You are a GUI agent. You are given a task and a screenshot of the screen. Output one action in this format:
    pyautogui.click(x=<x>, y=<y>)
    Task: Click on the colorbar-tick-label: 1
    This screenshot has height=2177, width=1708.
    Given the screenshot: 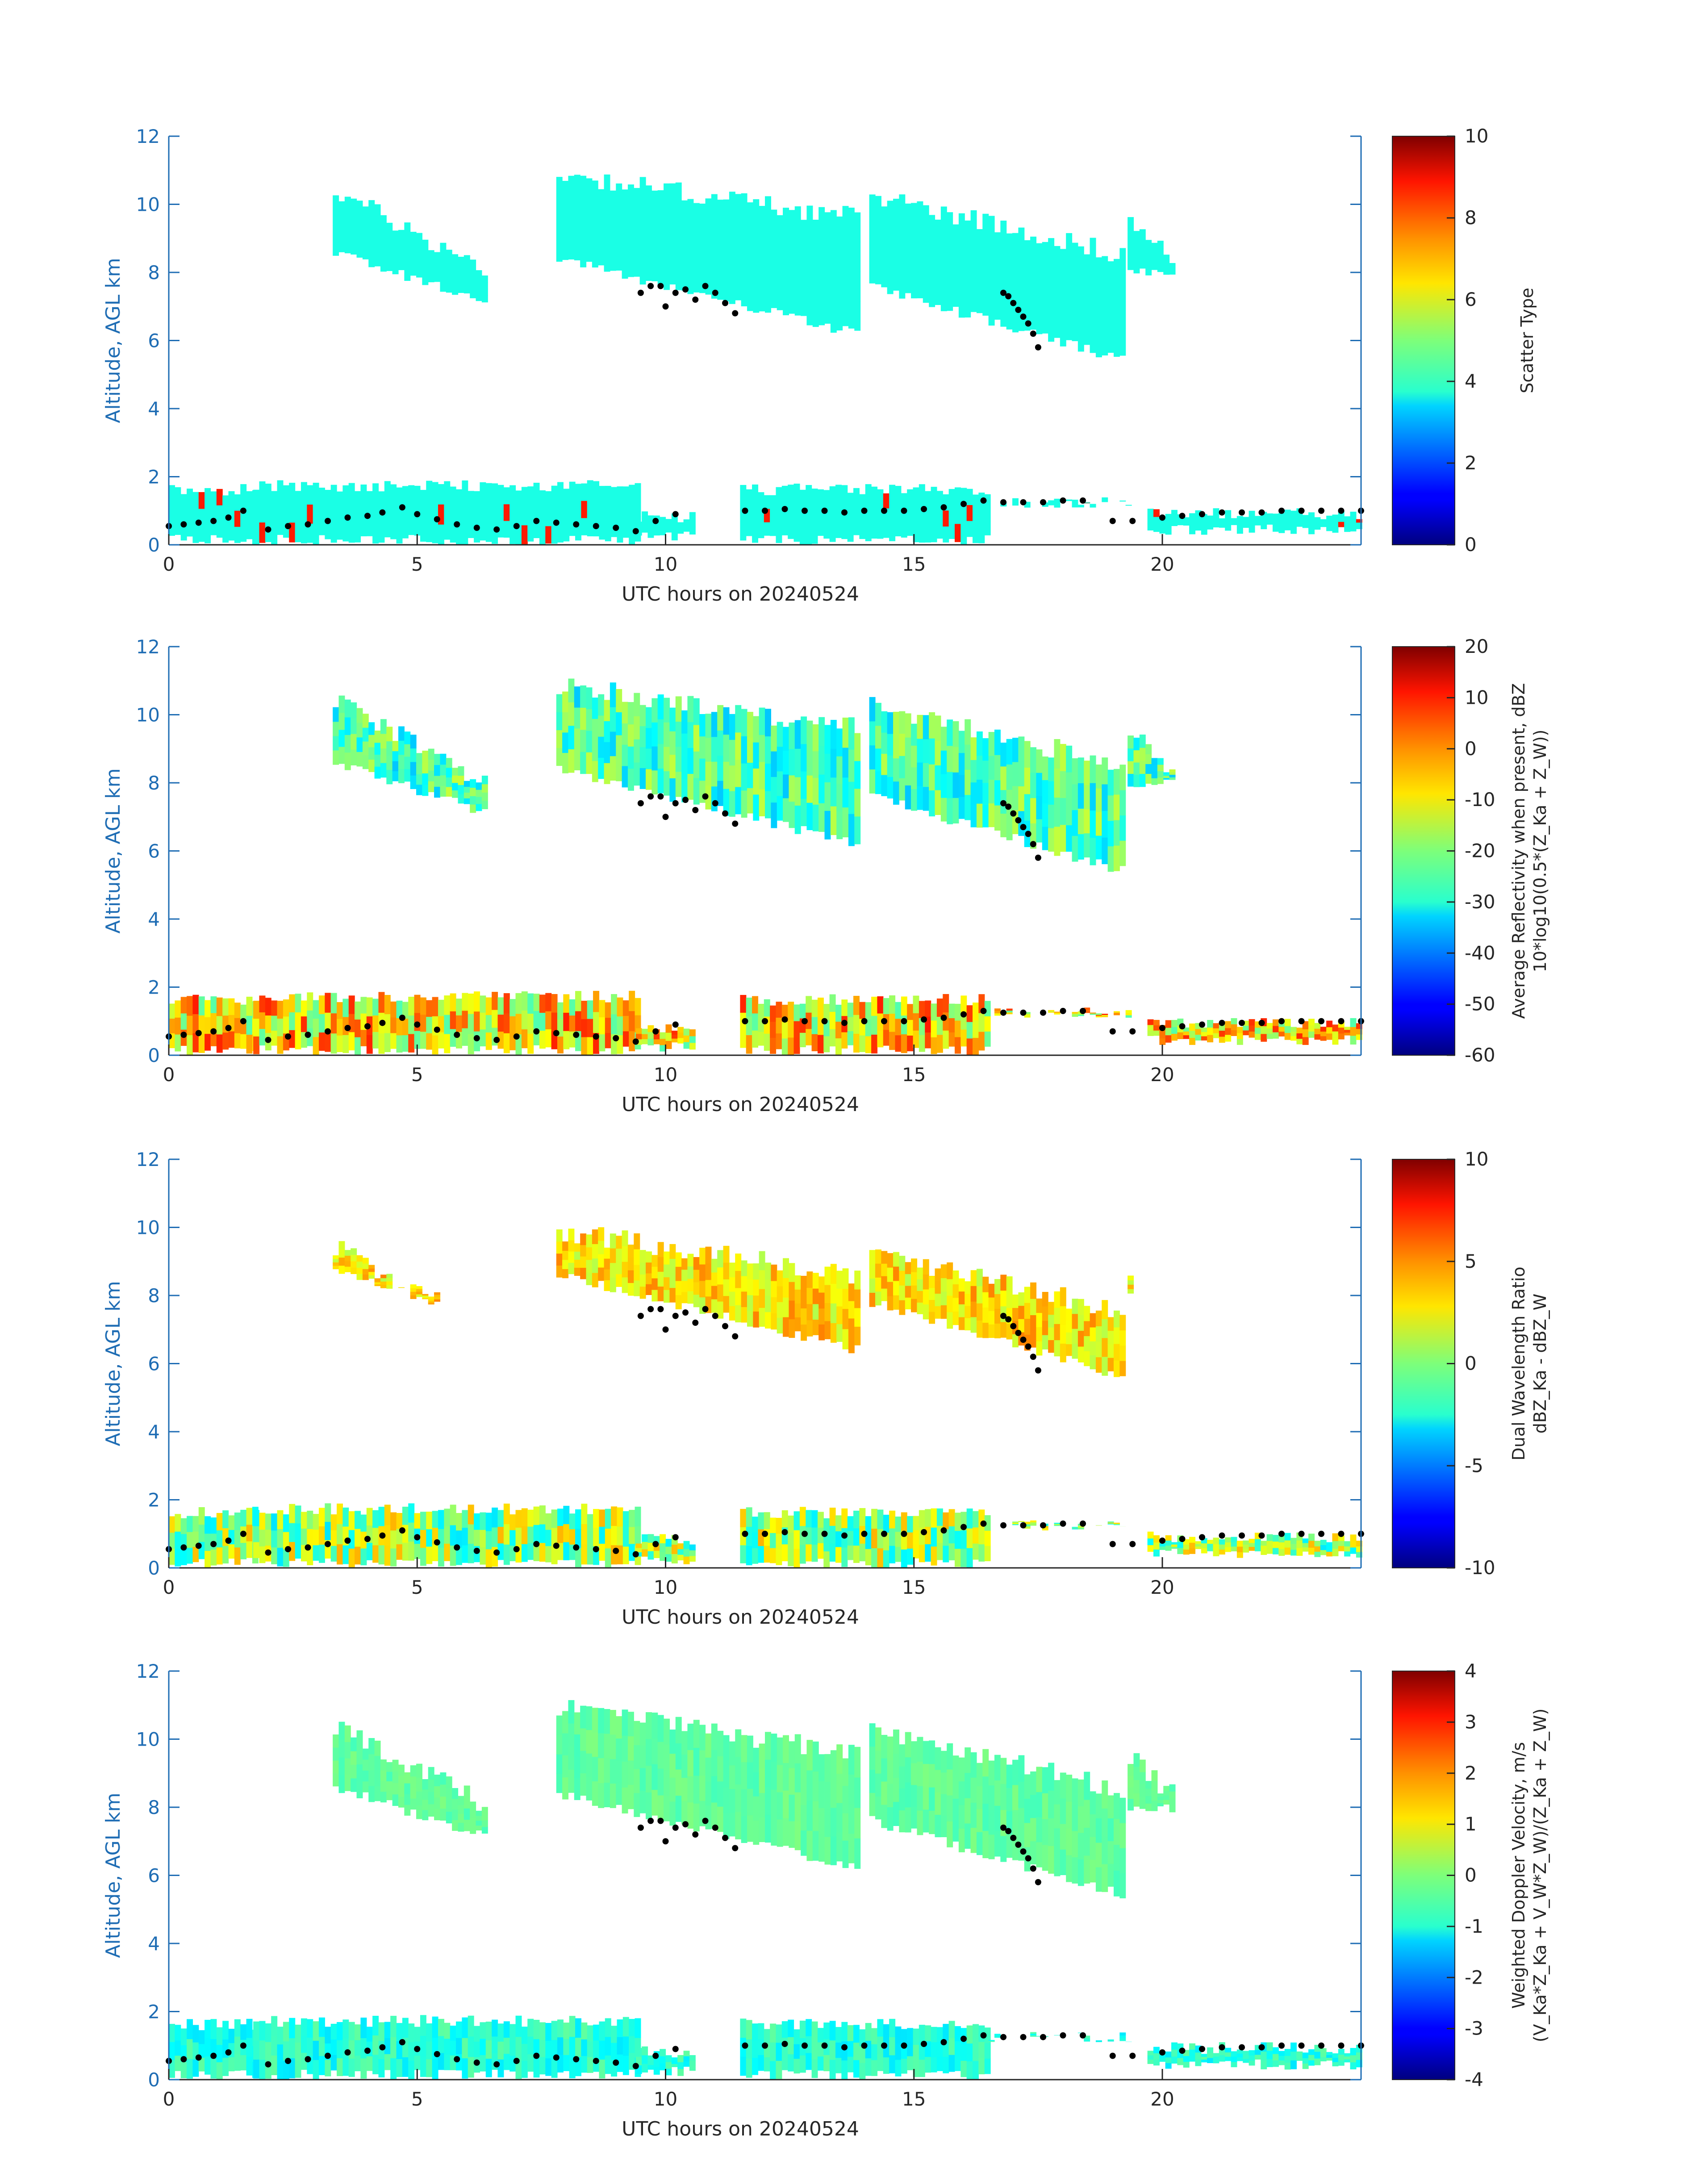 What is the action you would take?
    pyautogui.click(x=1471, y=1824)
    